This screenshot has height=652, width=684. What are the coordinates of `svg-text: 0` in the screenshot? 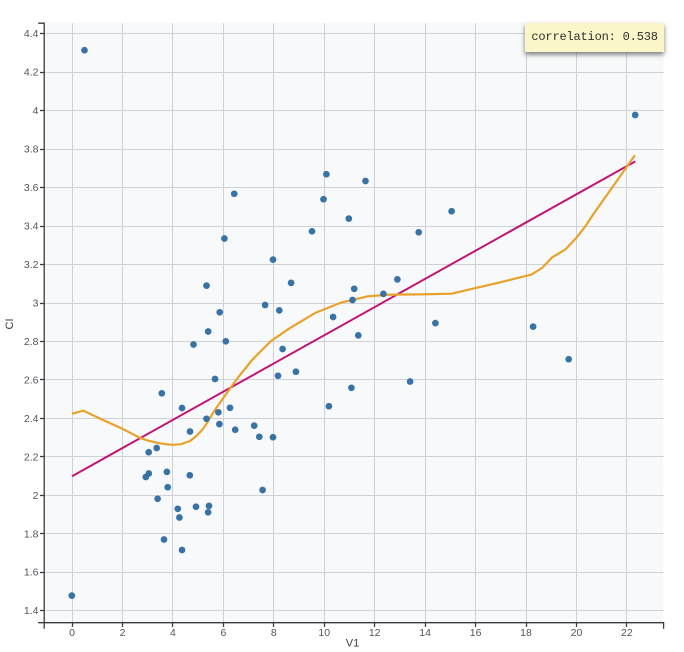 It's located at (72, 633).